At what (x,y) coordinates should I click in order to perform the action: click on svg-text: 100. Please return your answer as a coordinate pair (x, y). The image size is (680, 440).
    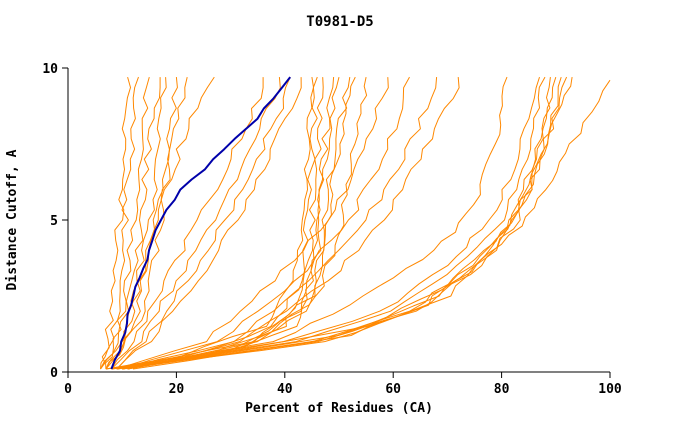
    Looking at the image, I should click on (610, 389).